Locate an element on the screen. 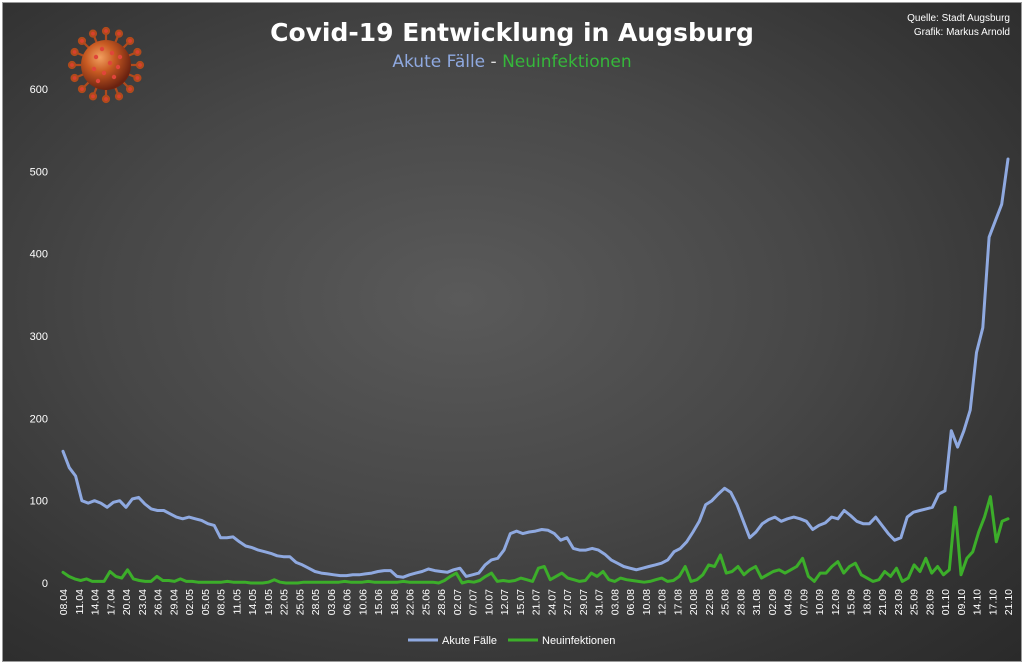 The image size is (1024, 664). y-tick-label: 500 is located at coordinates (39, 172).